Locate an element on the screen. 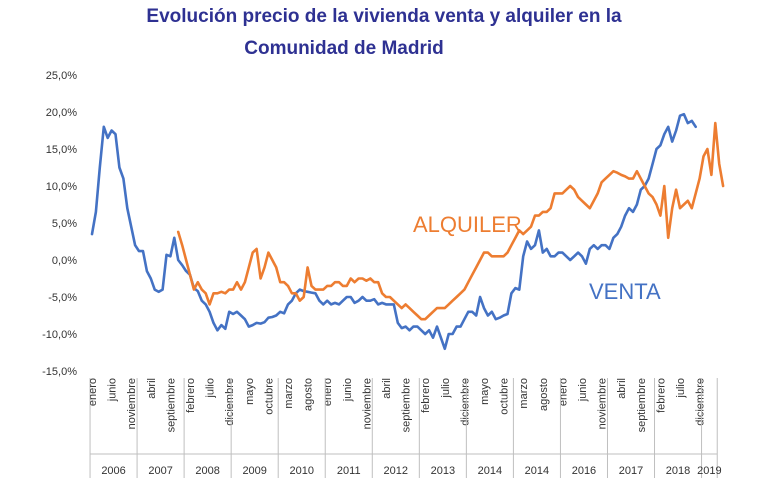  series-label-alquiler: ALQUILER is located at coordinates (467, 224).